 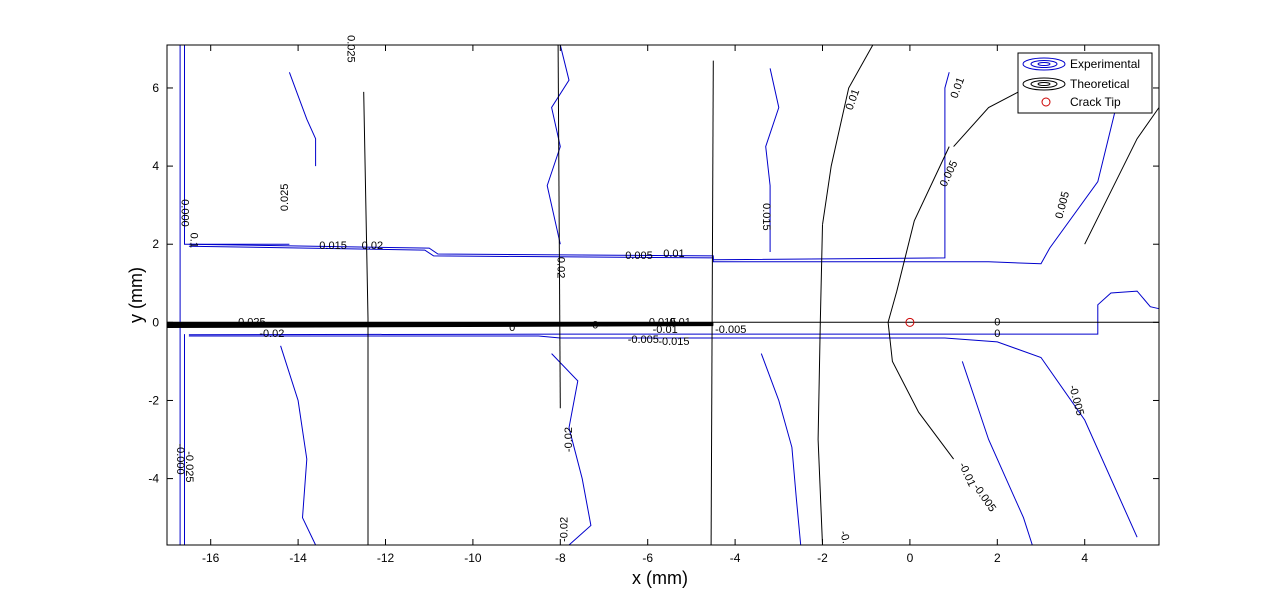 I want to click on legend-label-theoretical: Theoretical, so click(x=1099, y=84).